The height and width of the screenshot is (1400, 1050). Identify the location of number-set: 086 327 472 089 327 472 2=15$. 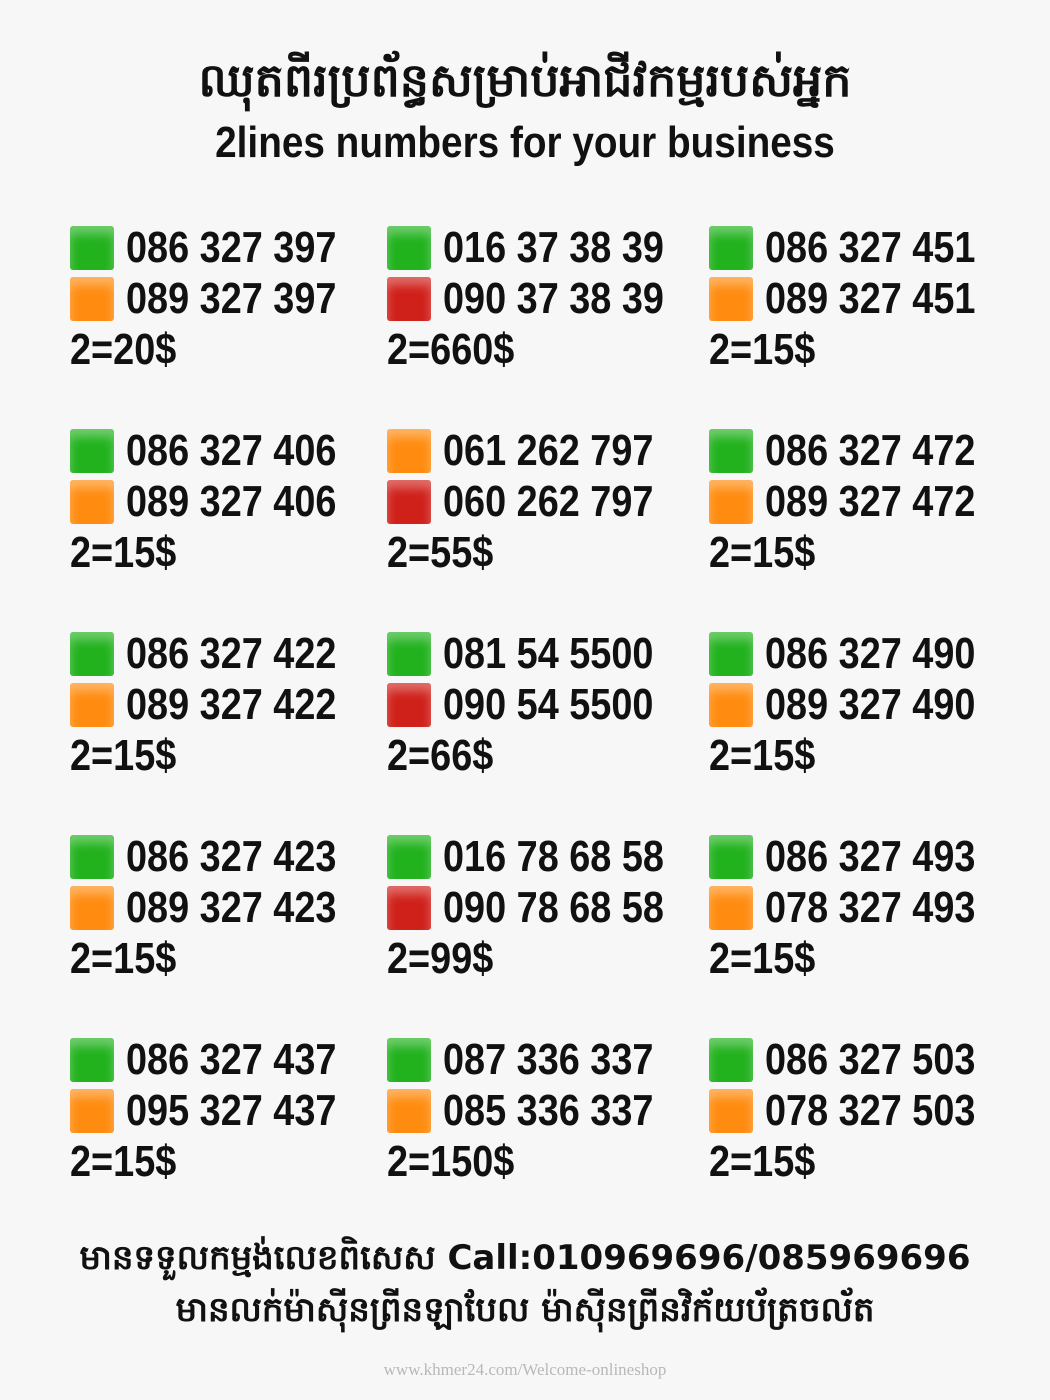
(869, 501).